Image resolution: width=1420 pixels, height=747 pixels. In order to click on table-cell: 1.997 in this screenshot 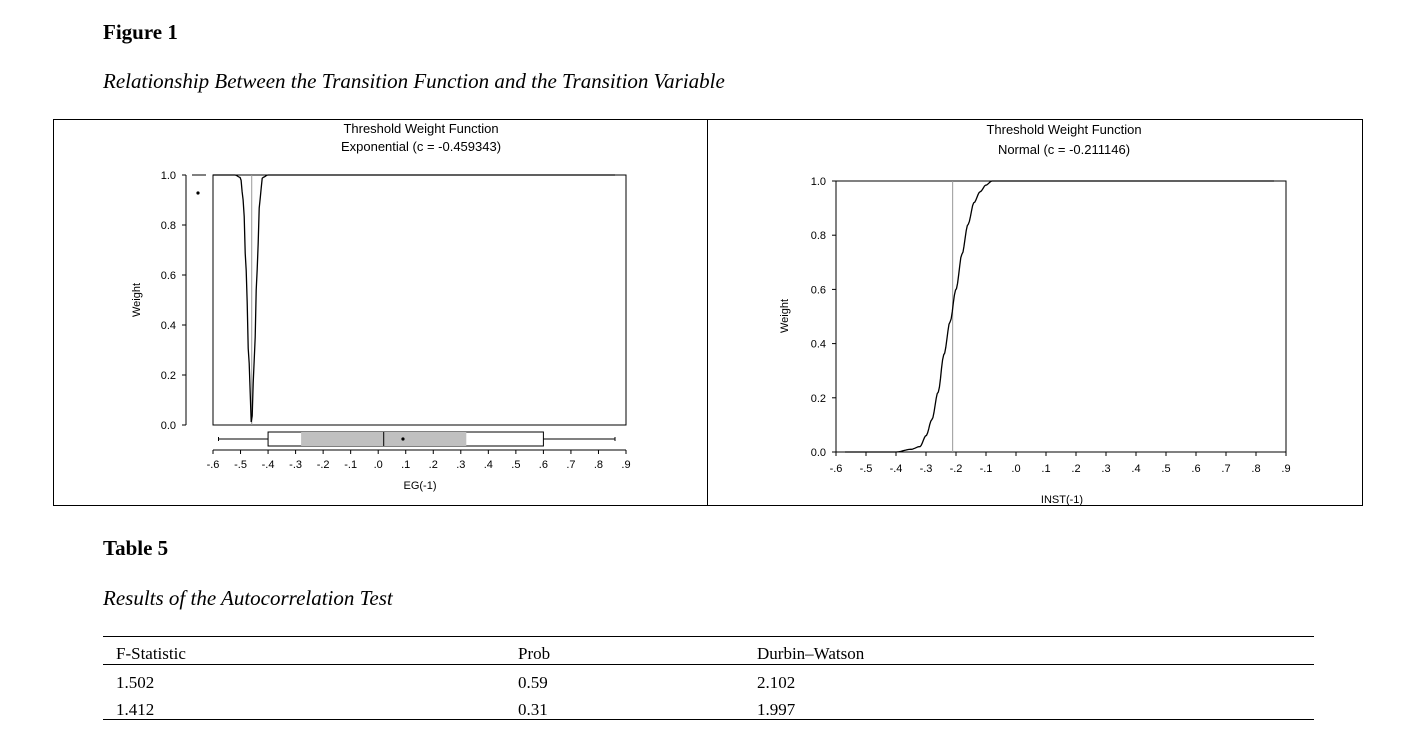, I will do `click(776, 709)`.